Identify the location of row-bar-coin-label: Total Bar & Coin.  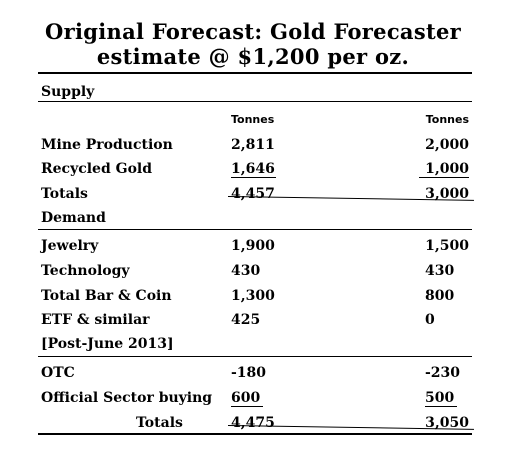
(106, 296).